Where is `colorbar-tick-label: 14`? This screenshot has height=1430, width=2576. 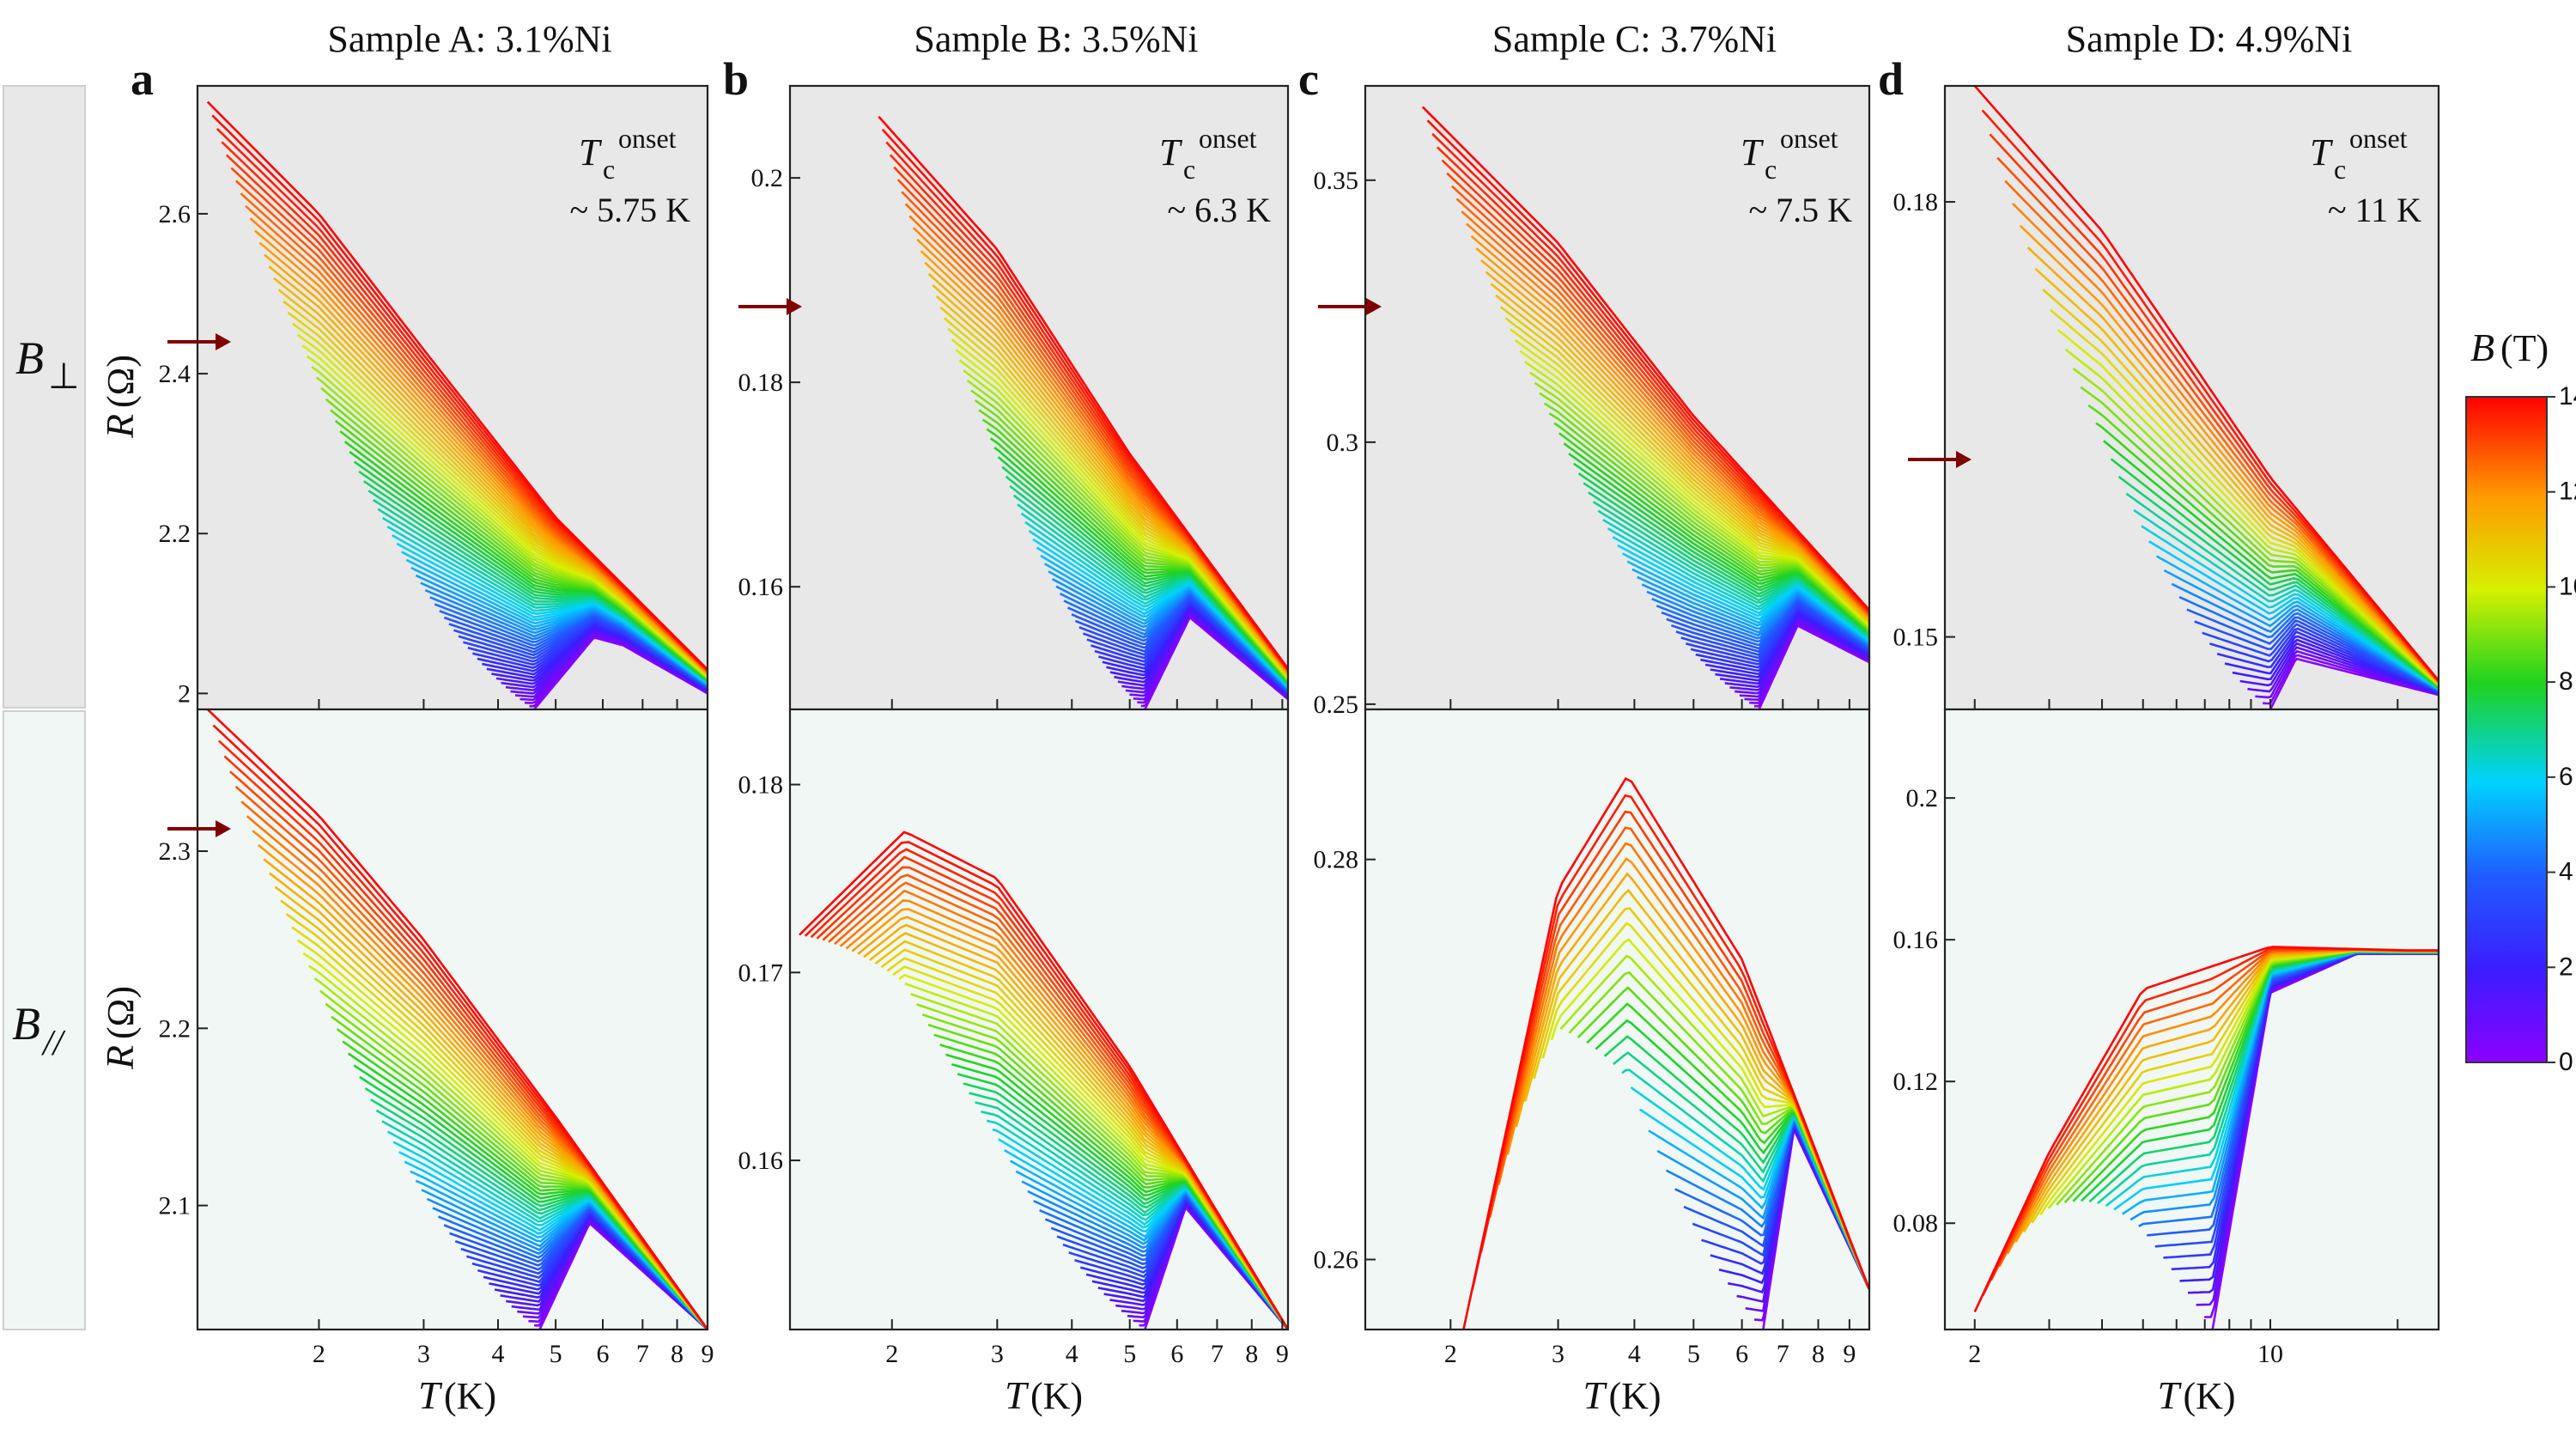
colorbar-tick-label: 14 is located at coordinates (2567, 396).